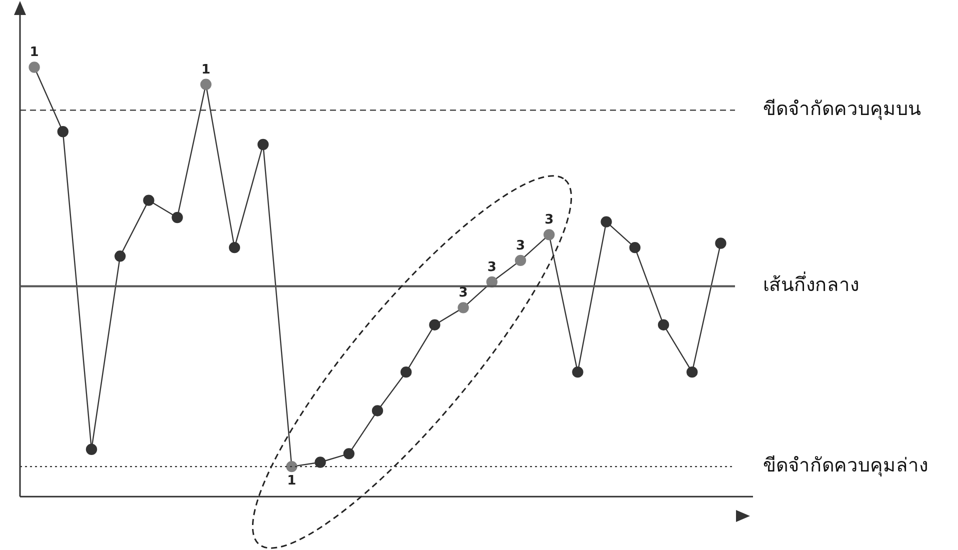 The image size is (958, 550). What do you see at coordinates (811, 283) in the screenshot?
I see `ref-line-label: เส้นกึ่งกลาง` at bounding box center [811, 283].